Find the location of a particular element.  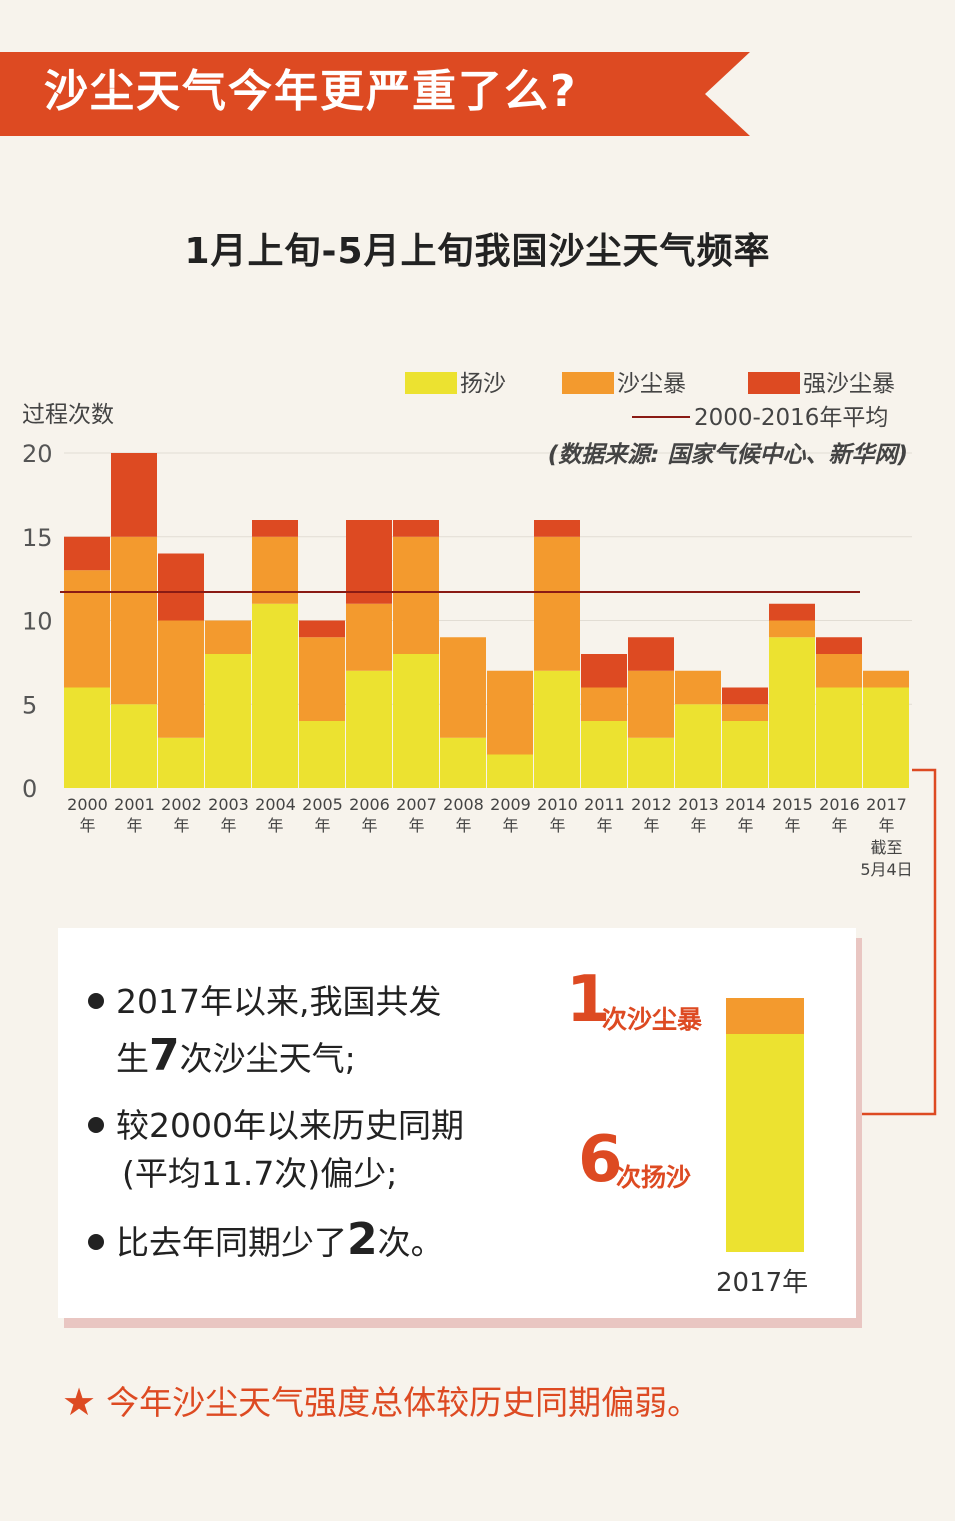

x-tick-label: 2017 is located at coordinates (886, 804).